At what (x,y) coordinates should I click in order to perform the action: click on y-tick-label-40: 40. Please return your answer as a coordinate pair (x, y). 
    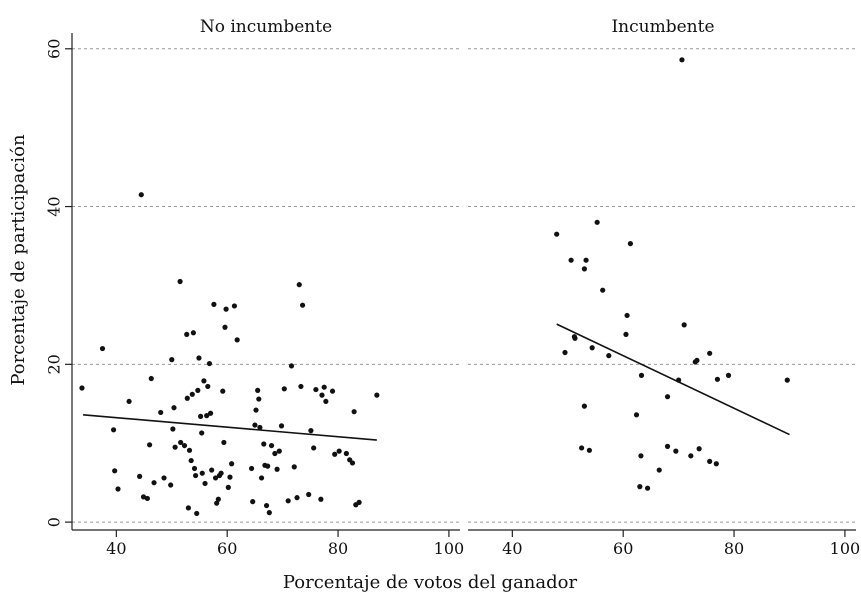
    Looking at the image, I should click on (54, 206).